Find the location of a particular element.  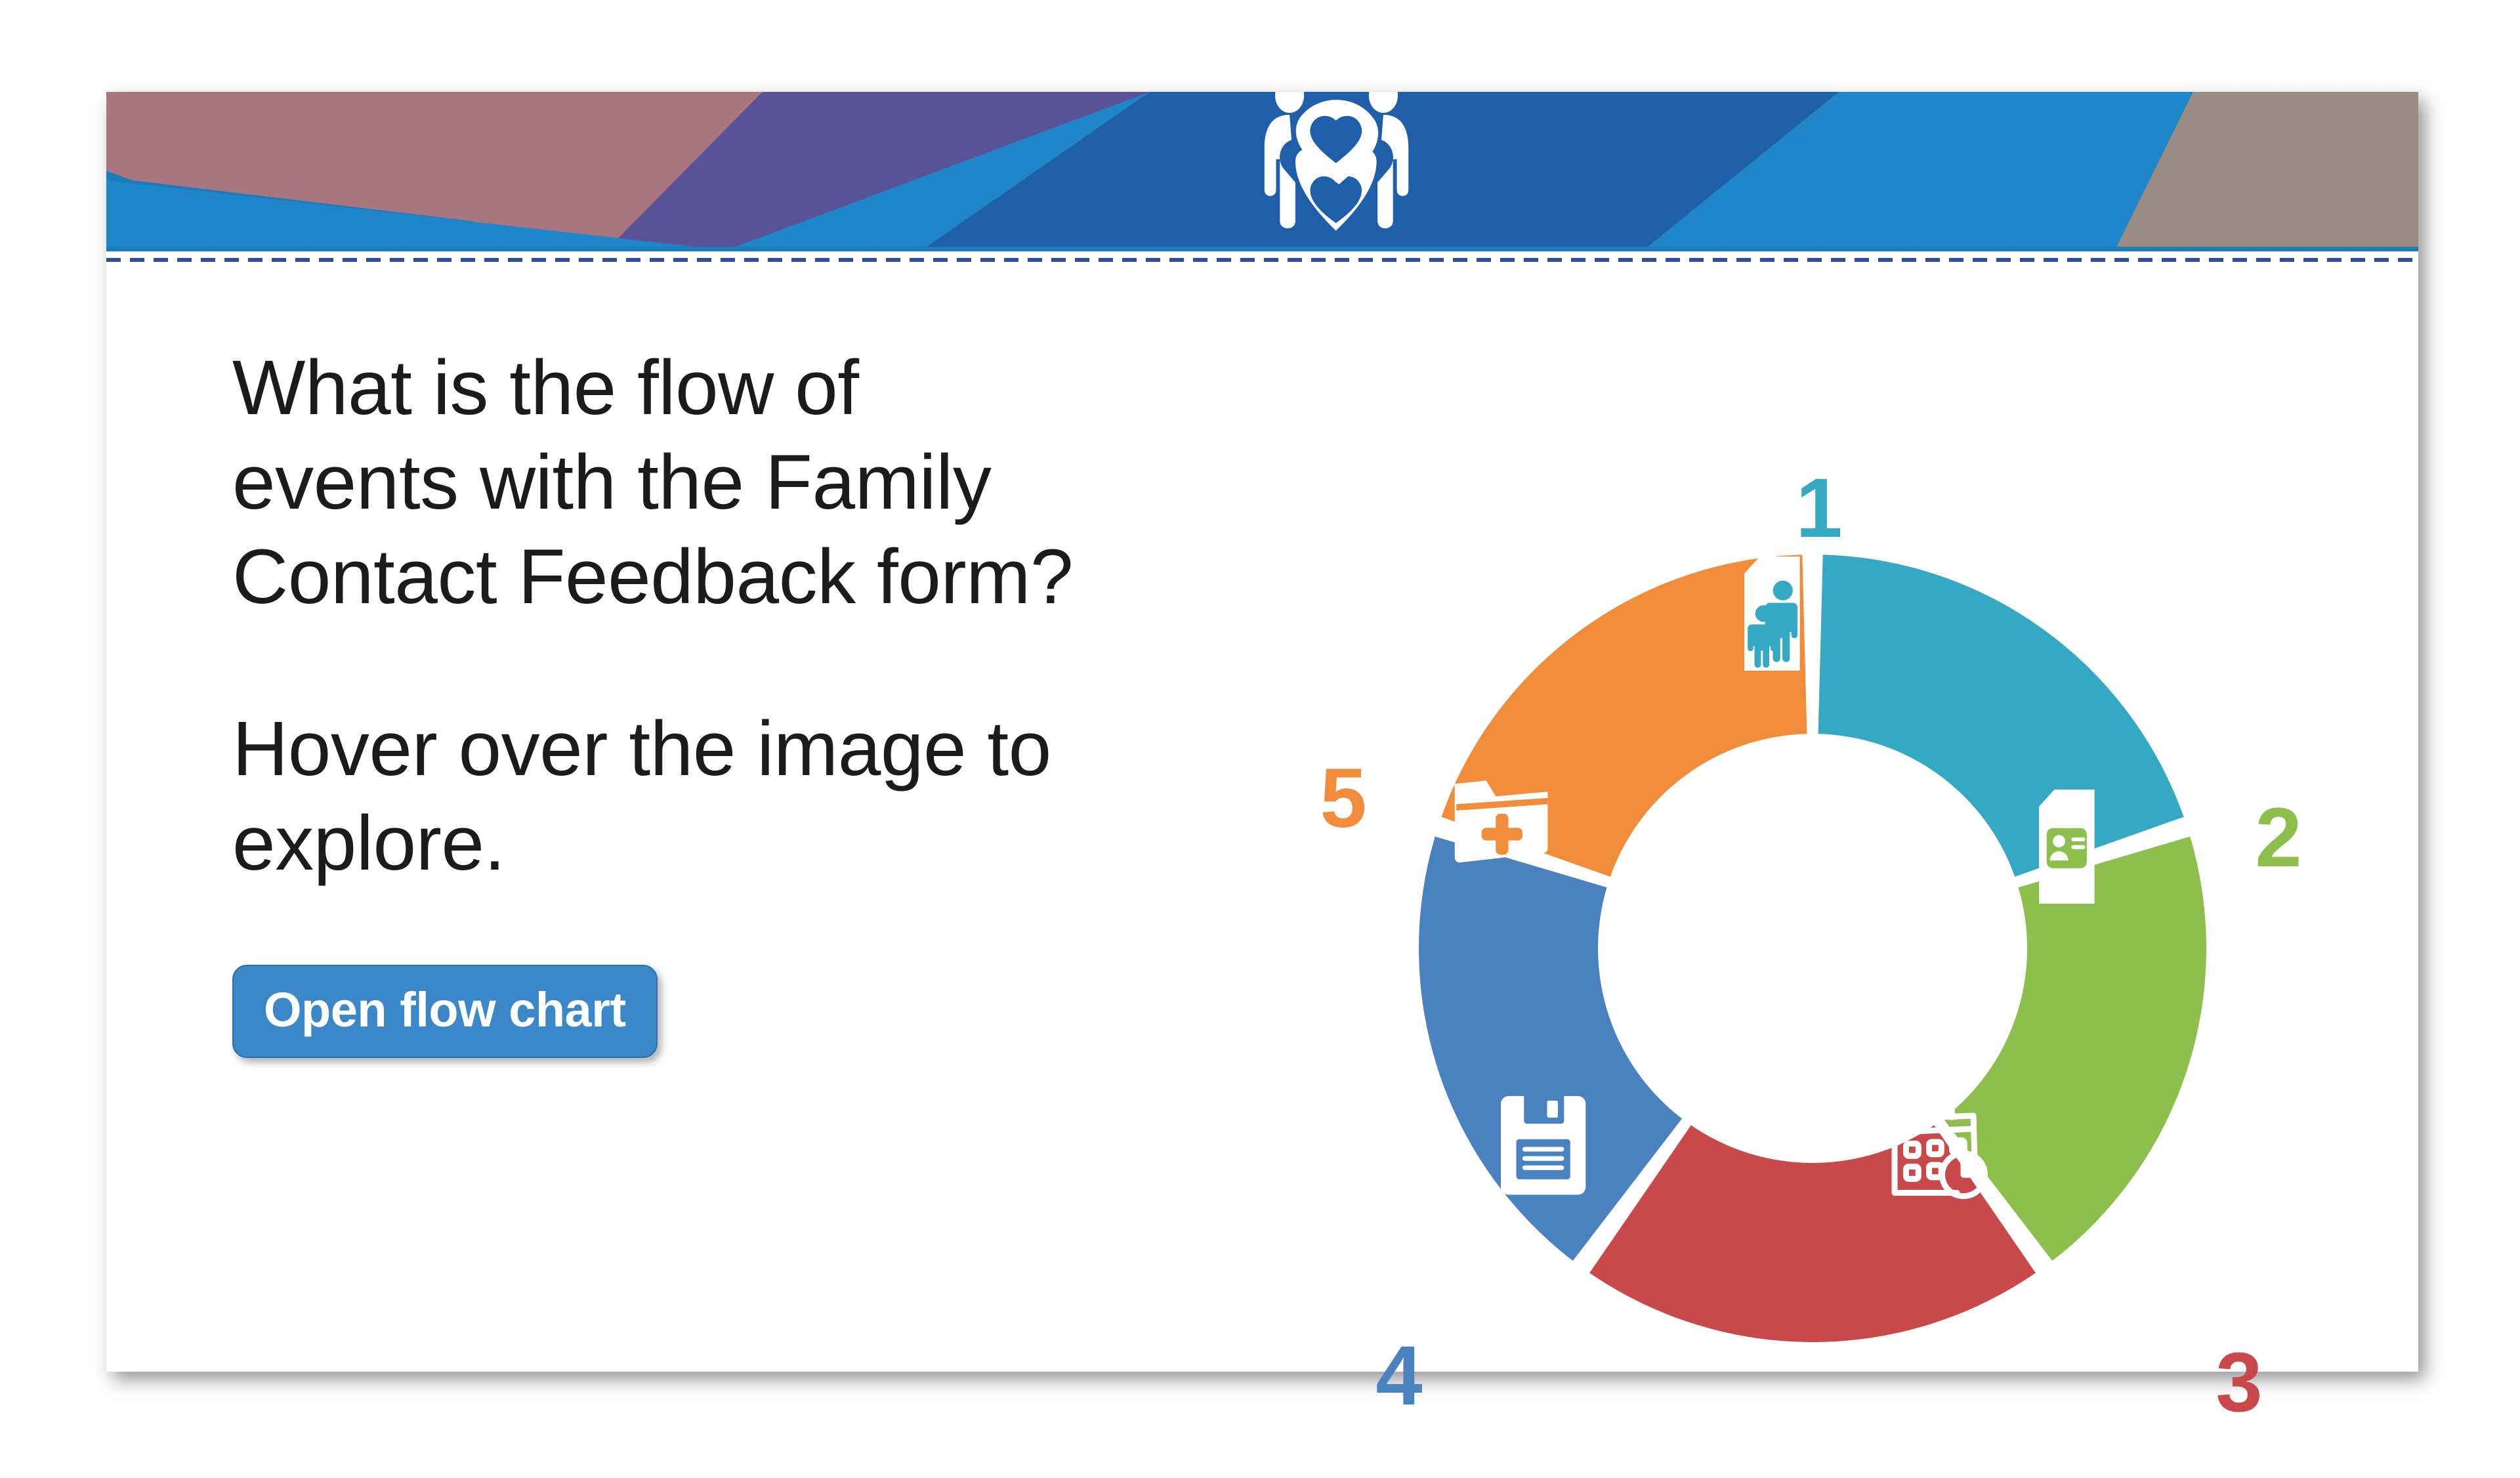

folder-plus-icon is located at coordinates (1501, 821).